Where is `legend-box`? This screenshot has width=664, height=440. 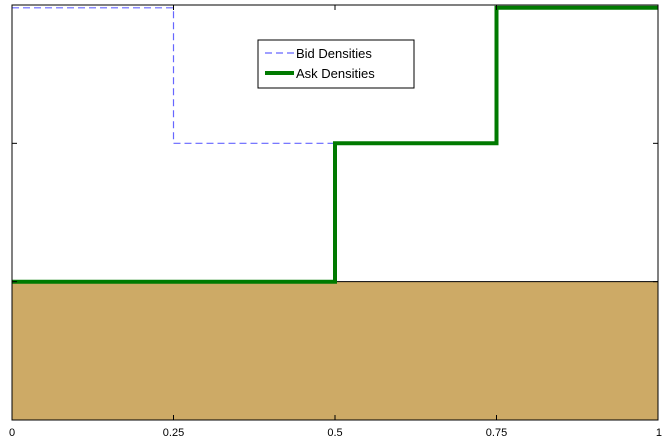
legend-box is located at coordinates (336, 64).